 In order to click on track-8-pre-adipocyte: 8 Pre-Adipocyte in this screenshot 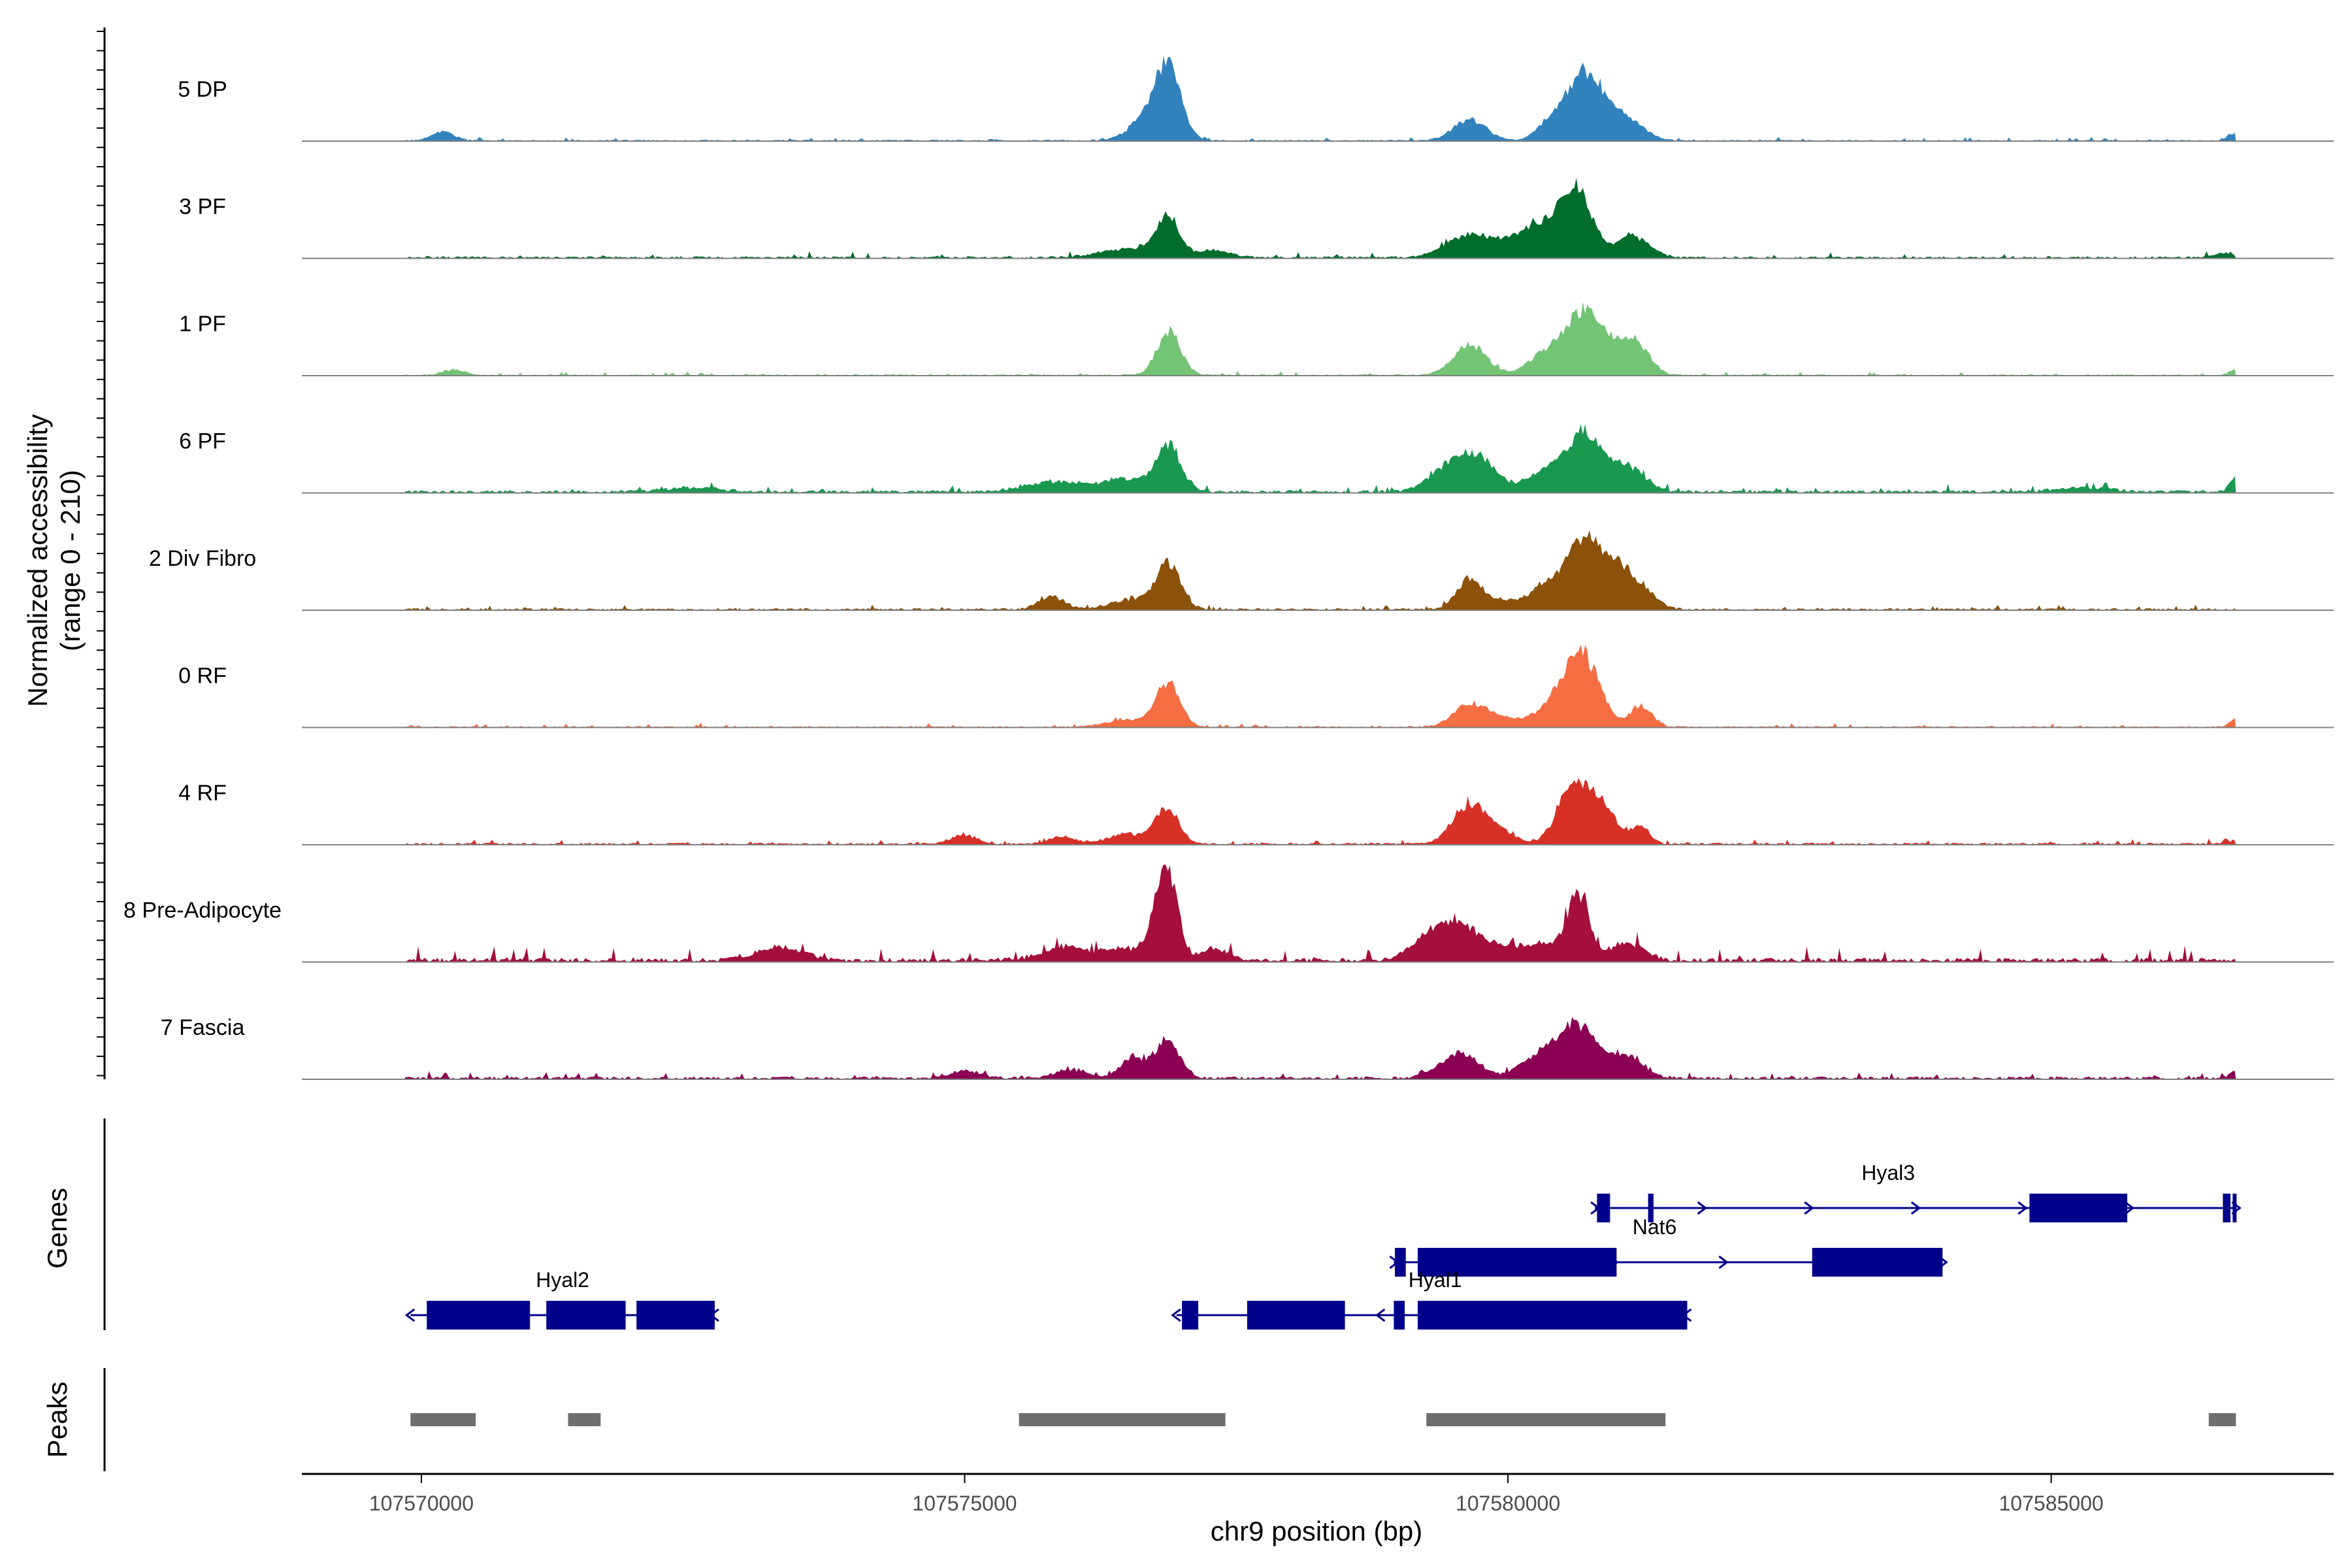, I will do `click(1228, 913)`.